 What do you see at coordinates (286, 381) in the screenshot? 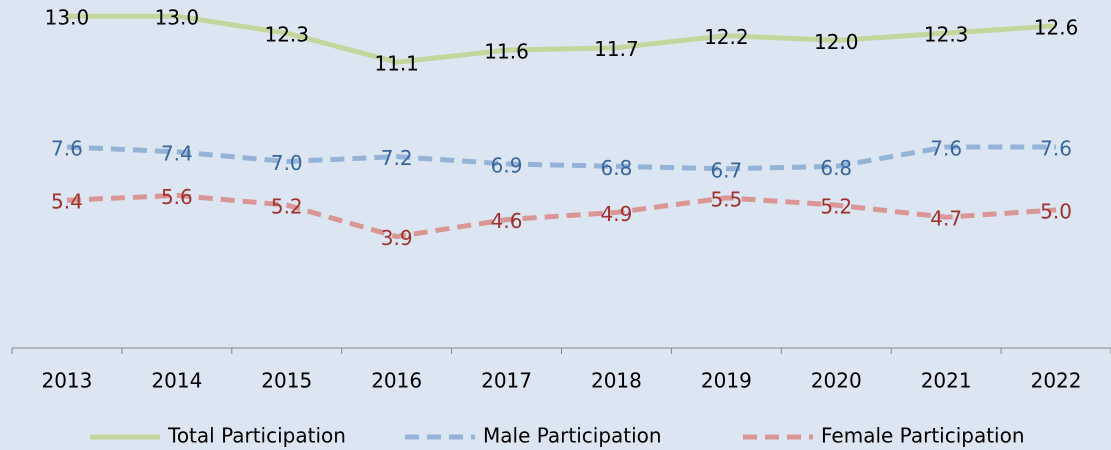
I see `x-tick-label: 2015` at bounding box center [286, 381].